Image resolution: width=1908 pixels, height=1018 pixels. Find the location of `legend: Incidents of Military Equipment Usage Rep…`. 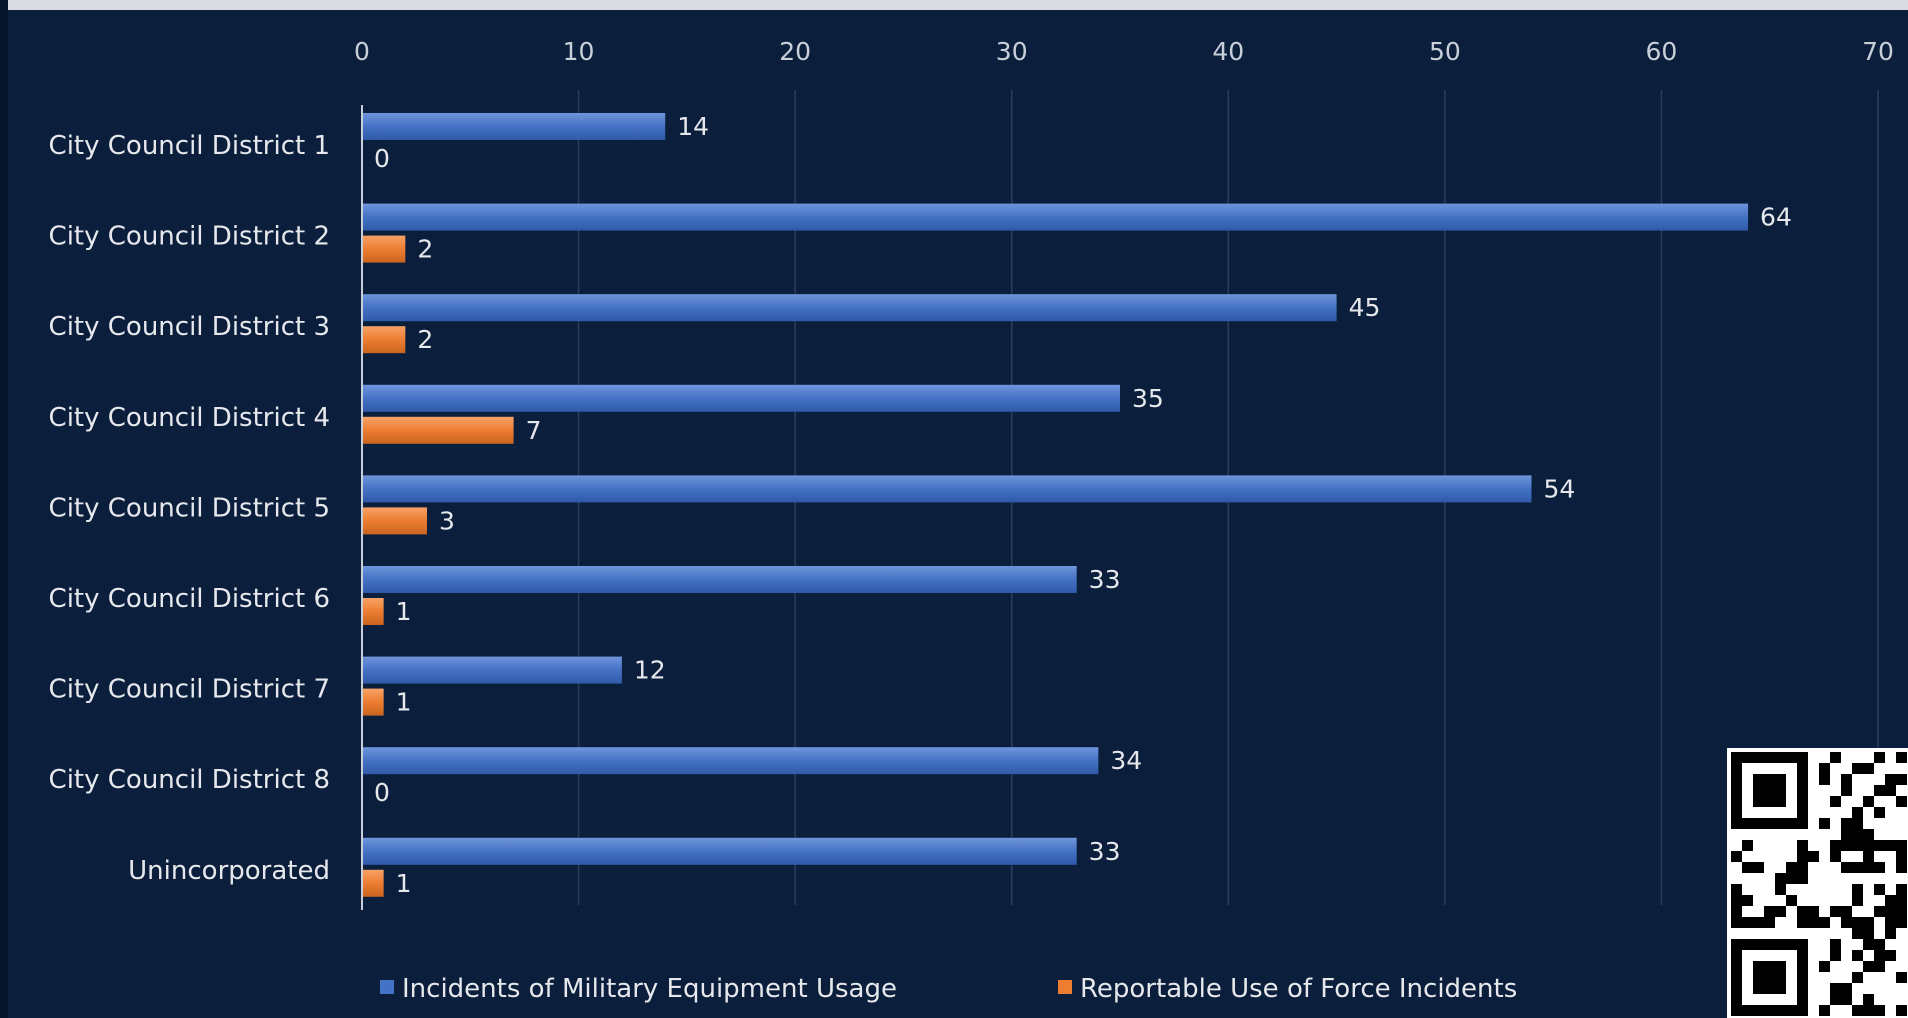

legend: Incidents of Military Equipment Usage Rep… is located at coordinates (948, 989).